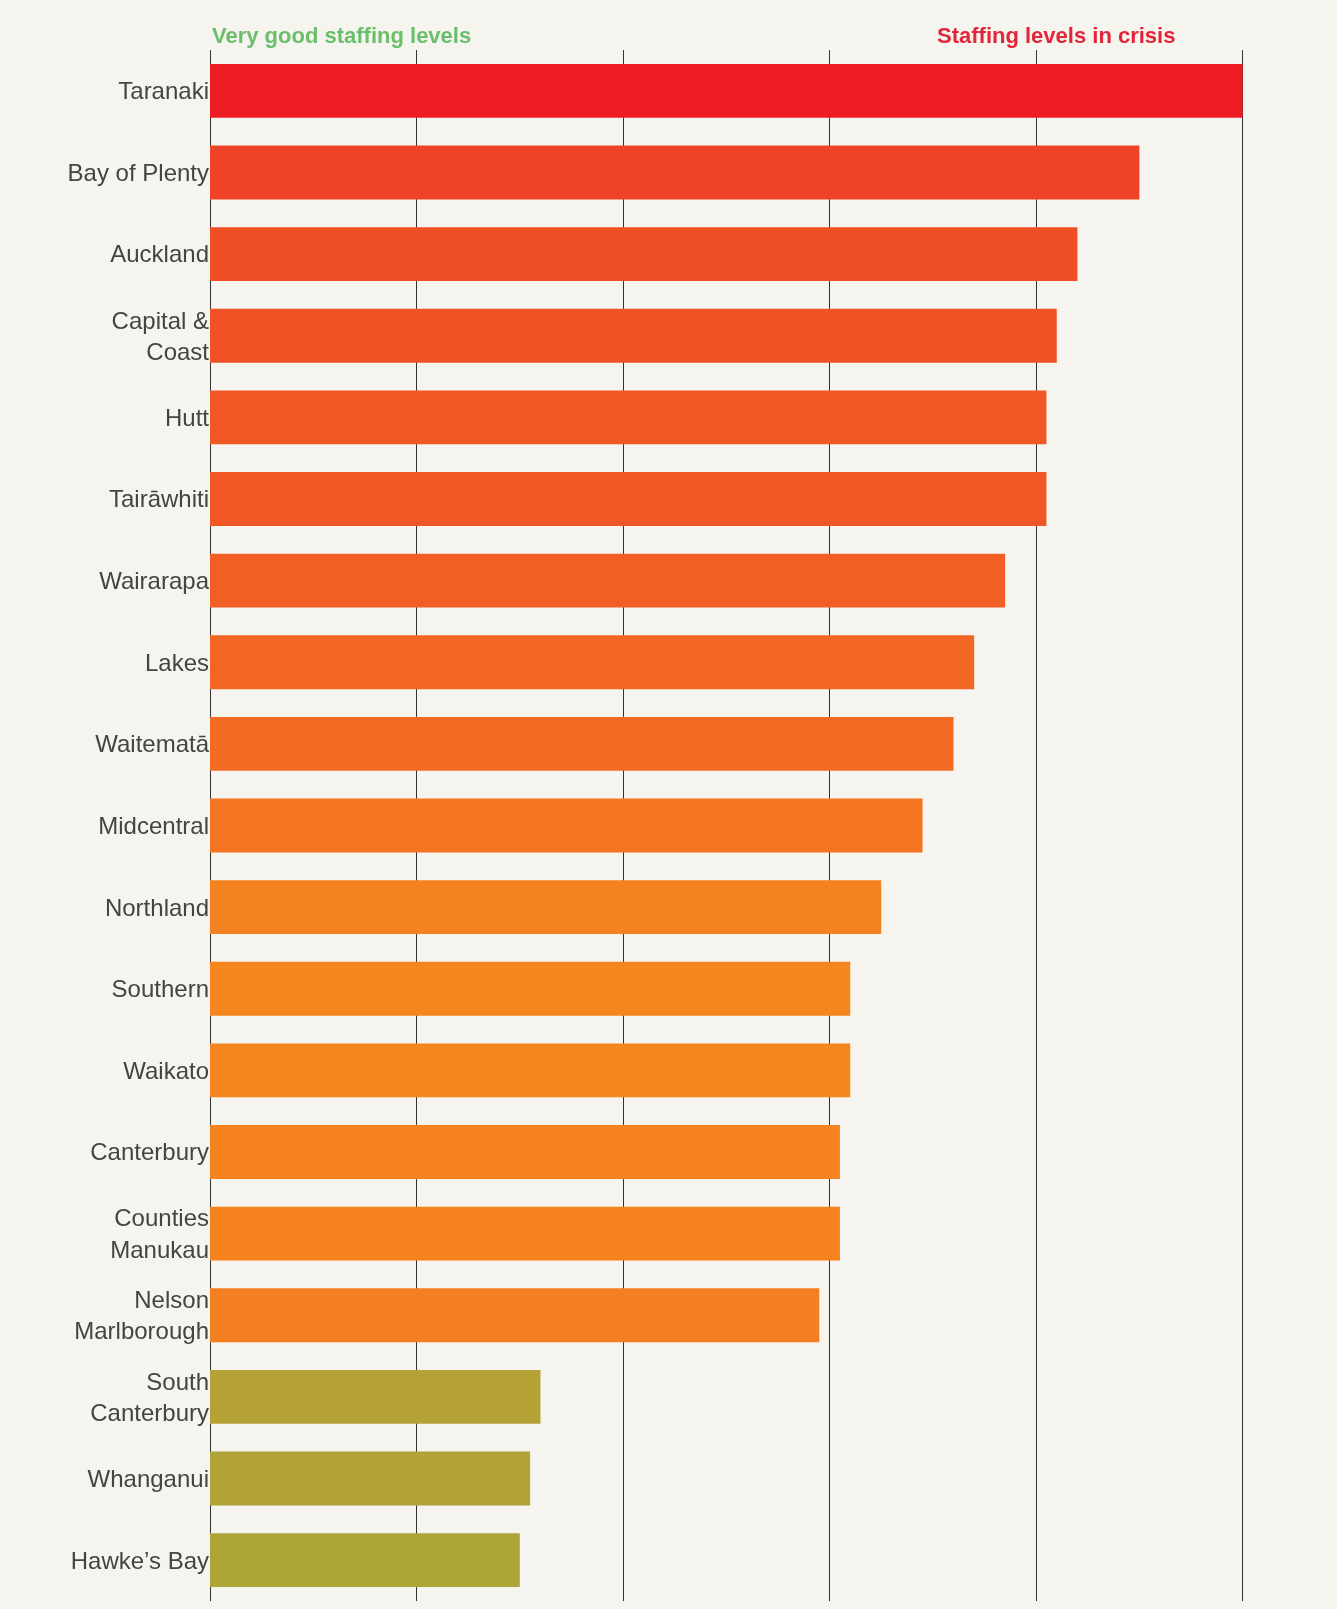  What do you see at coordinates (156, 907) in the screenshot?
I see `y-tick-label: Northland` at bounding box center [156, 907].